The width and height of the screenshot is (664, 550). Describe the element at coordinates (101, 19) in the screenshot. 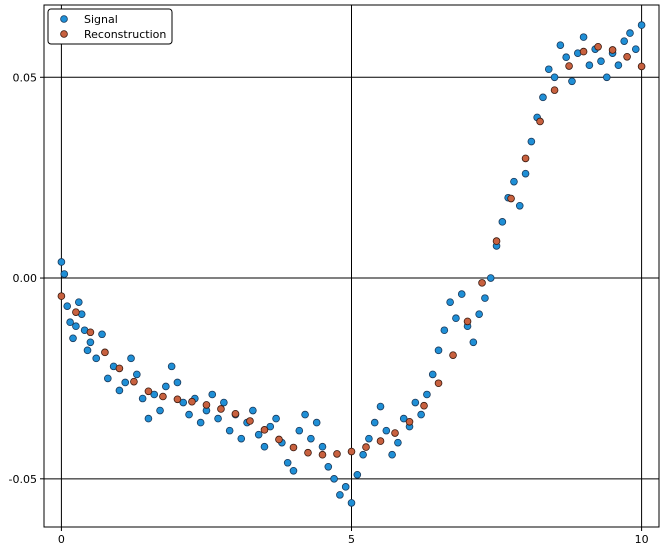

I see `legend-label-signal: Signal` at that location.